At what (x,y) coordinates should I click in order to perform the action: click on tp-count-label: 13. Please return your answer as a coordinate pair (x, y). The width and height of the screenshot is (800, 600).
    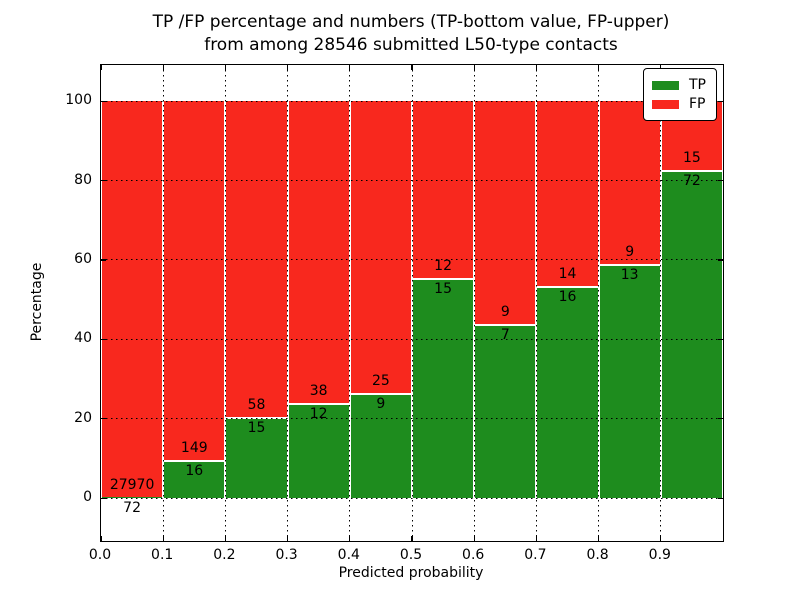
    Looking at the image, I should click on (629, 274).